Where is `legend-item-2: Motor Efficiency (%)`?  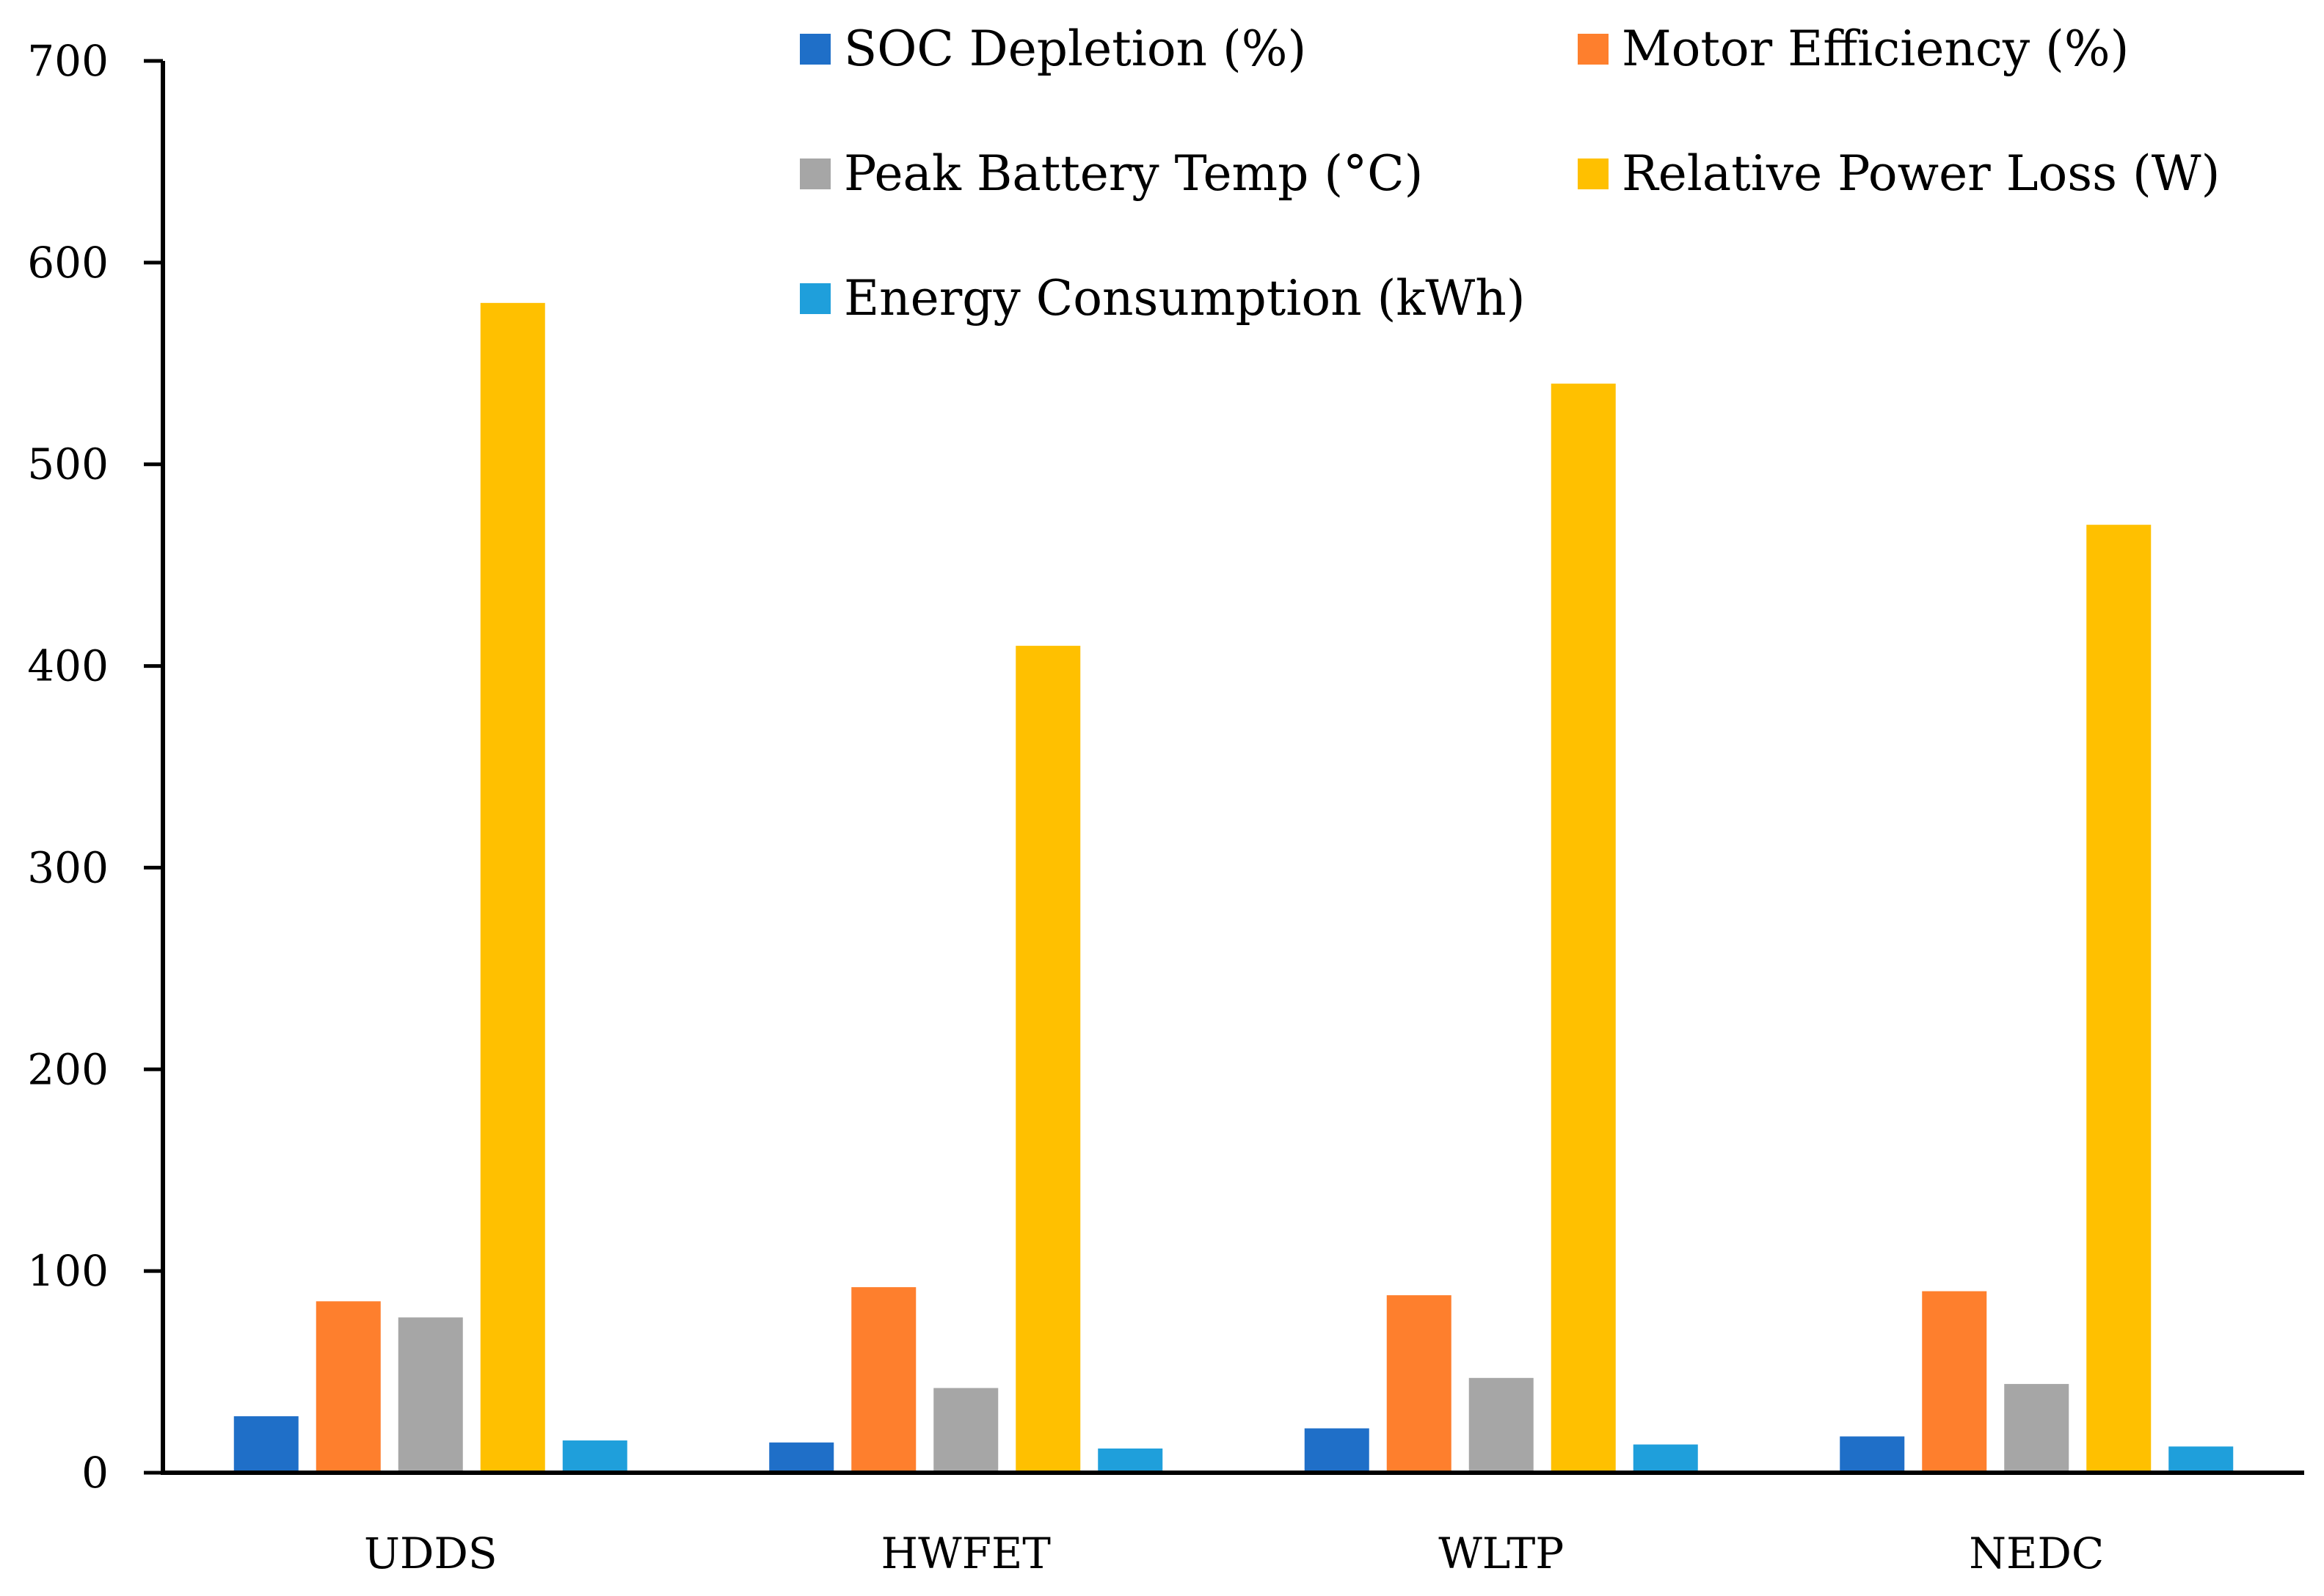 legend-item-2: Motor Efficiency (%) is located at coordinates (1854, 49).